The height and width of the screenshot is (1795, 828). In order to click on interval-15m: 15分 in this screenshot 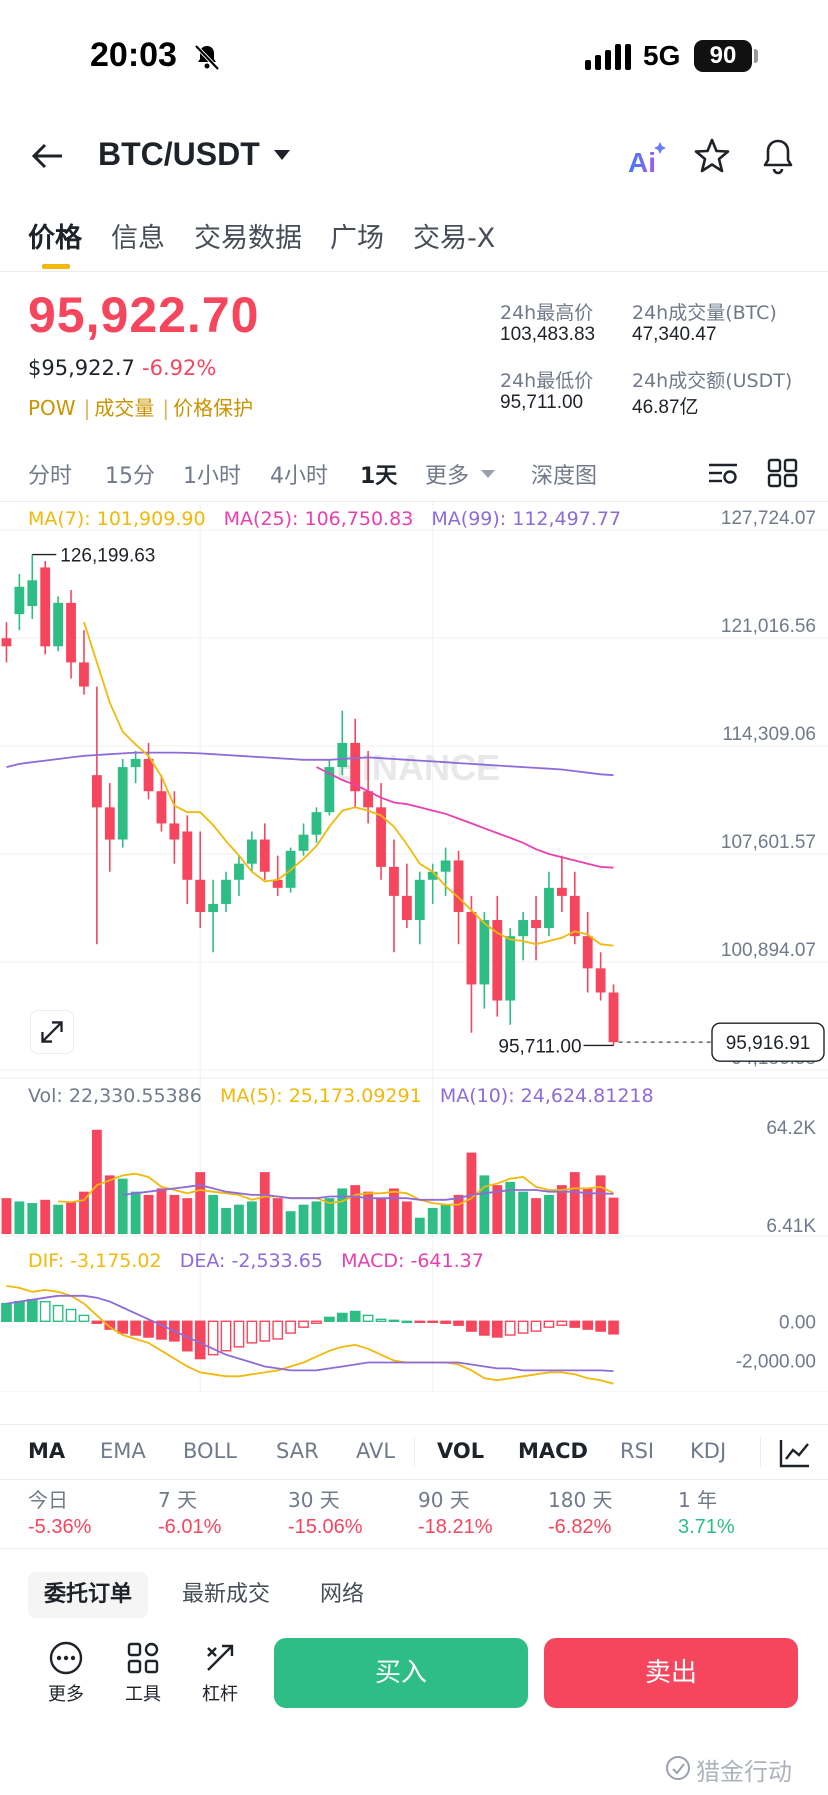, I will do `click(130, 476)`.